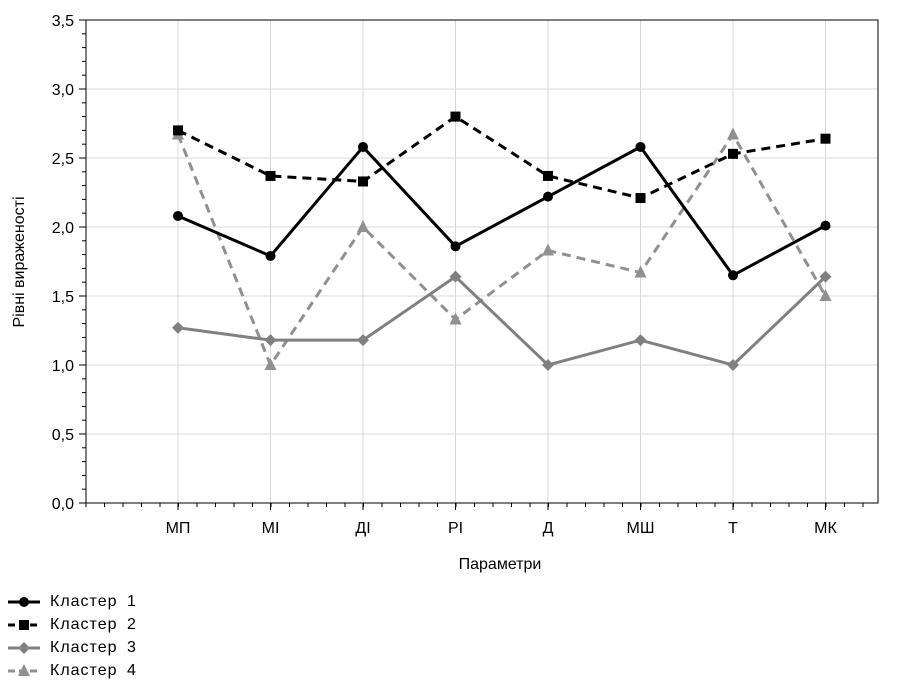 The image size is (909, 689). I want to click on legend-item-1: Кластер 1, so click(71, 601).